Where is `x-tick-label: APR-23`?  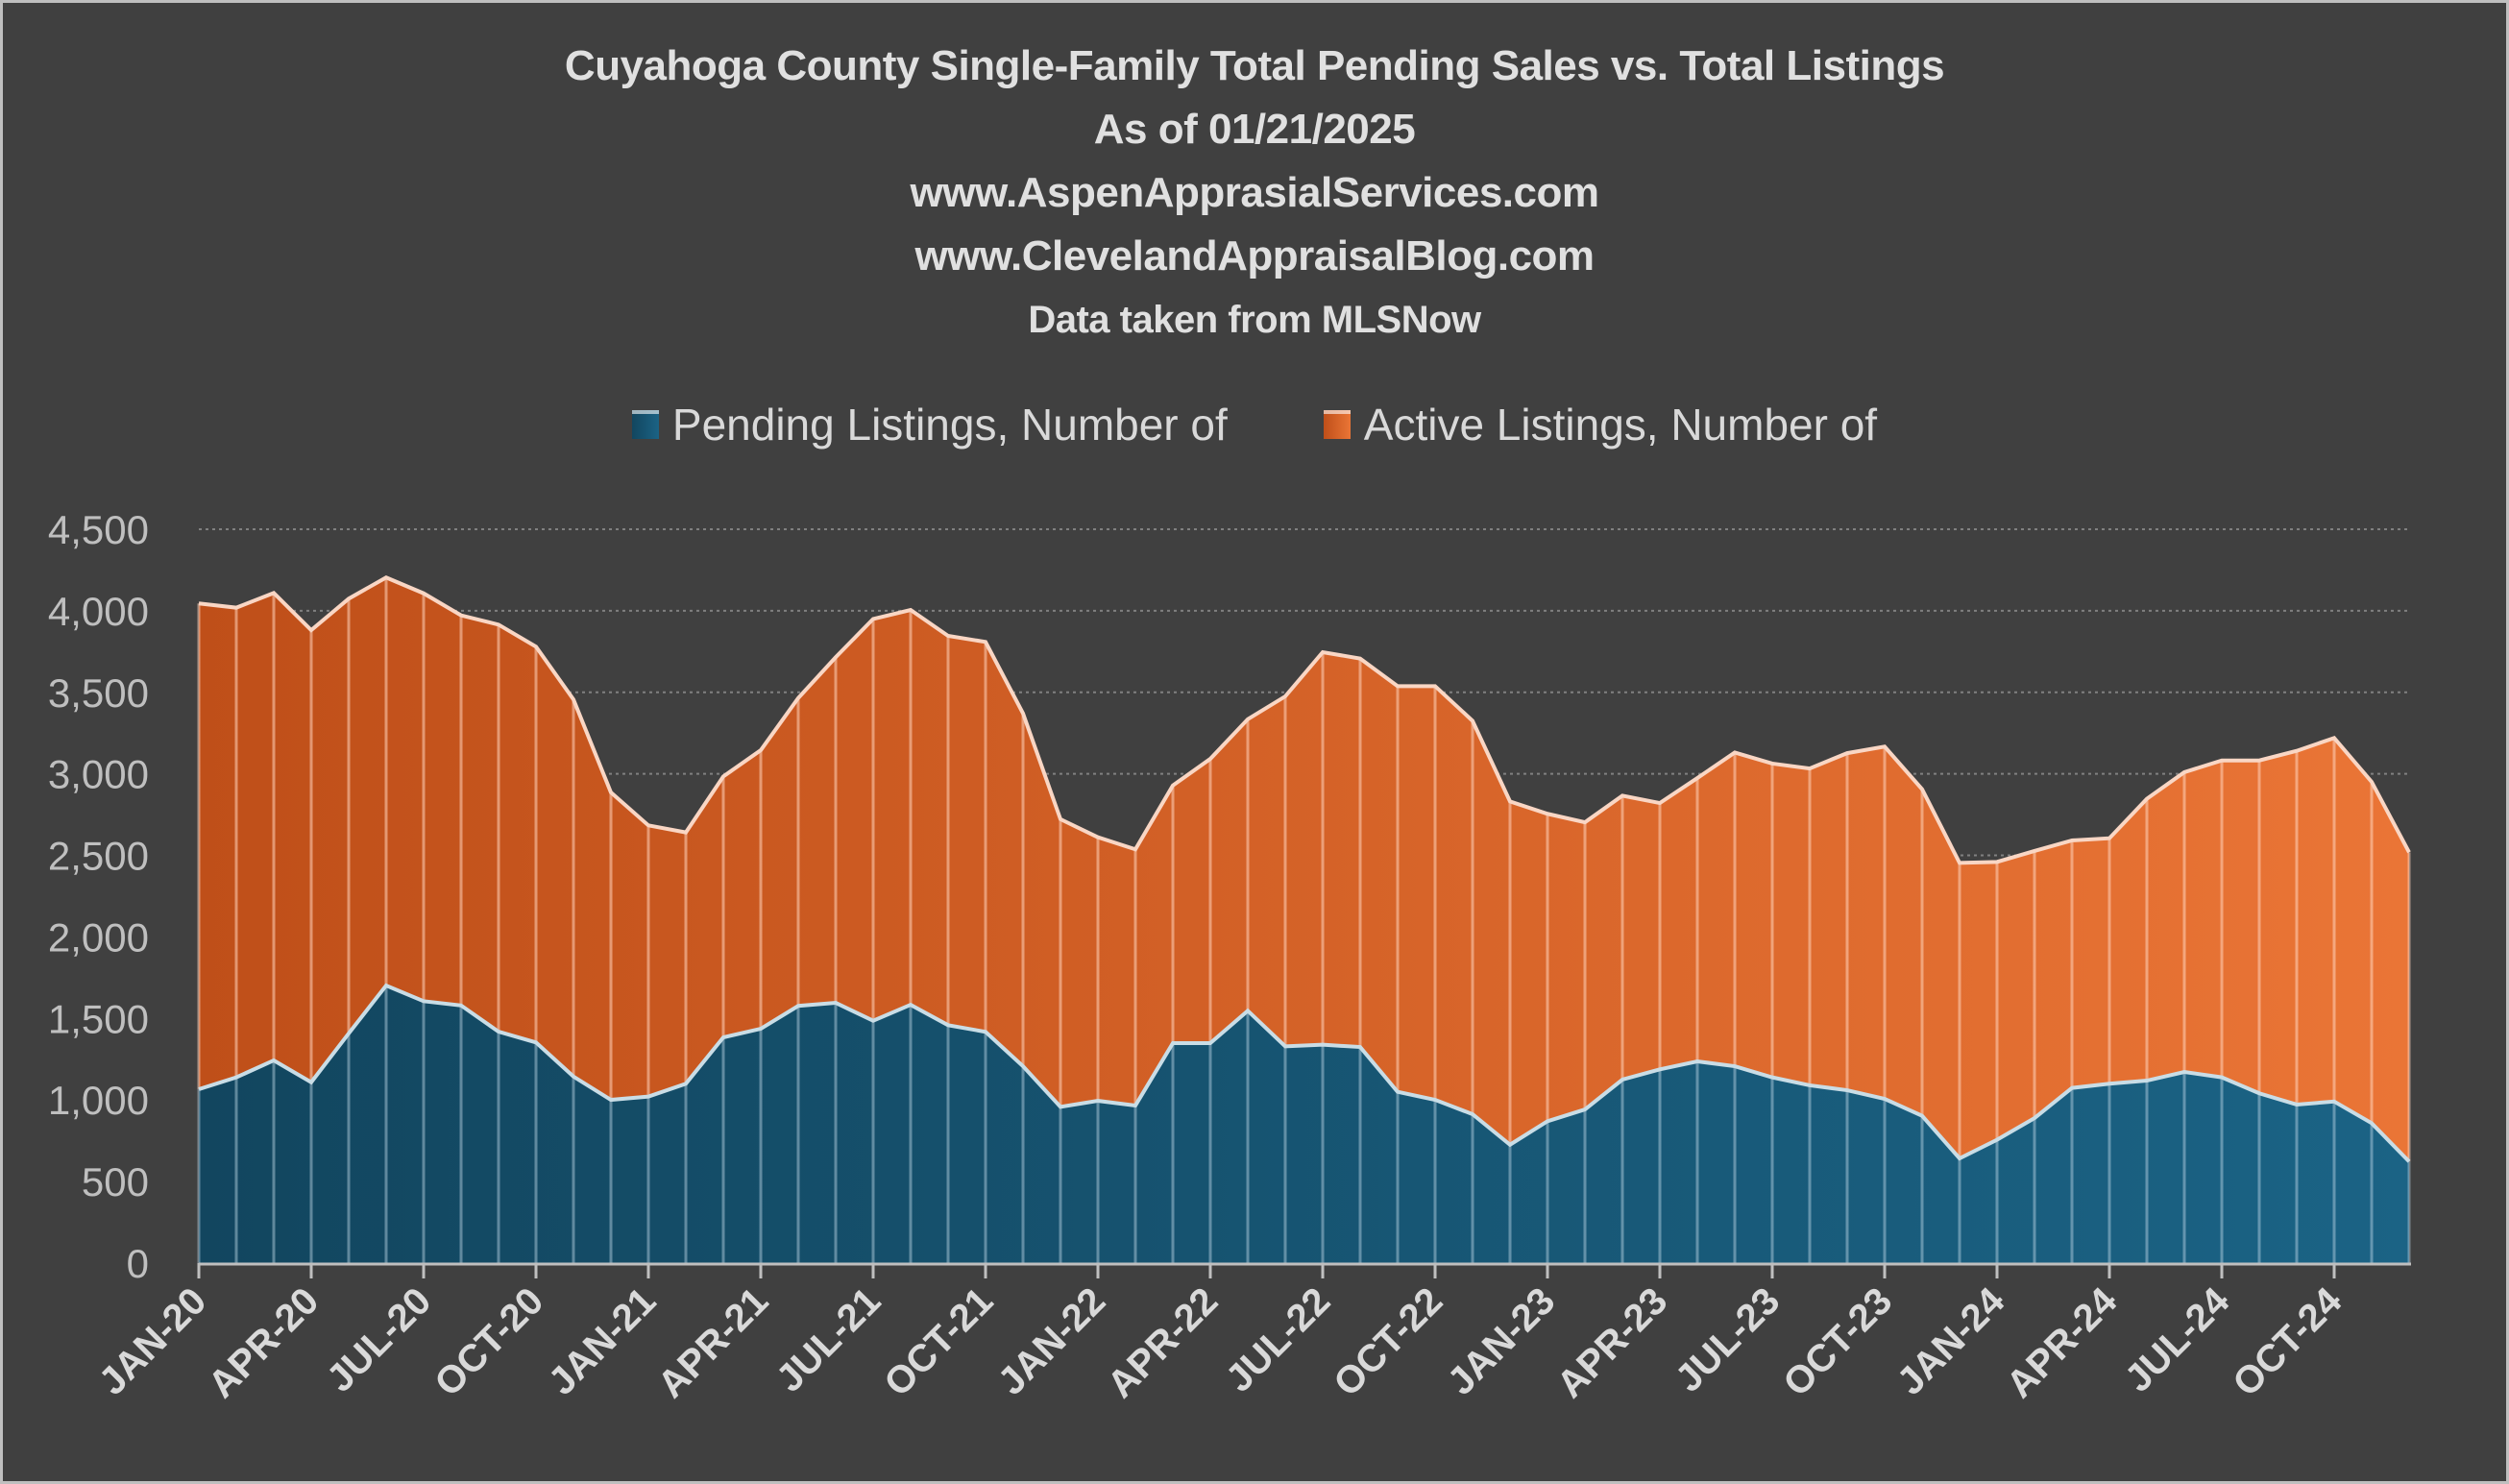
x-tick-label: APR-23 is located at coordinates (1613, 1342).